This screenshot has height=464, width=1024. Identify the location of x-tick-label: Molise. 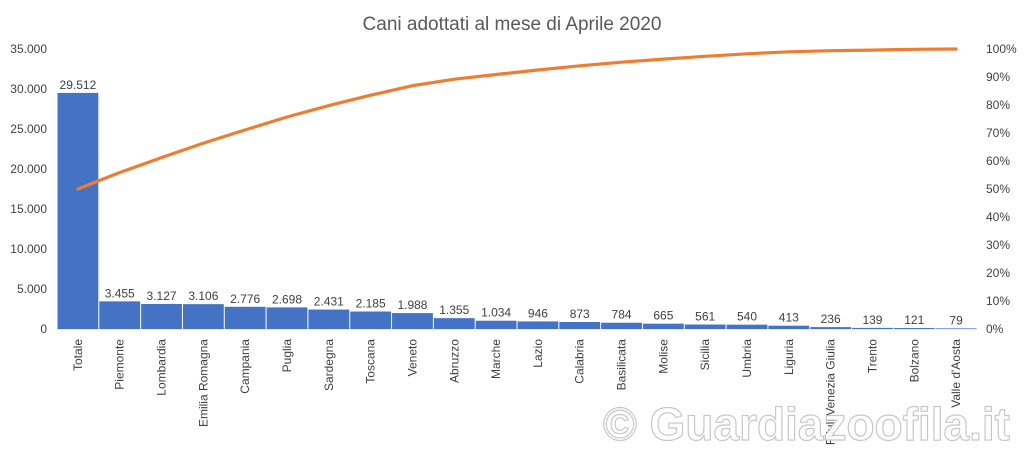
(663, 356).